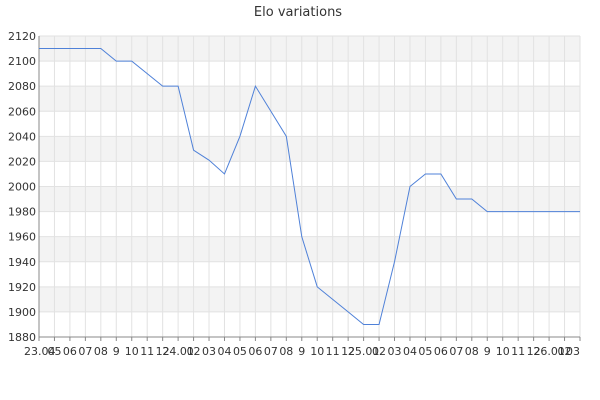  Describe the element at coordinates (364, 351) in the screenshot. I see `x-tick-label: 25.01` at that location.